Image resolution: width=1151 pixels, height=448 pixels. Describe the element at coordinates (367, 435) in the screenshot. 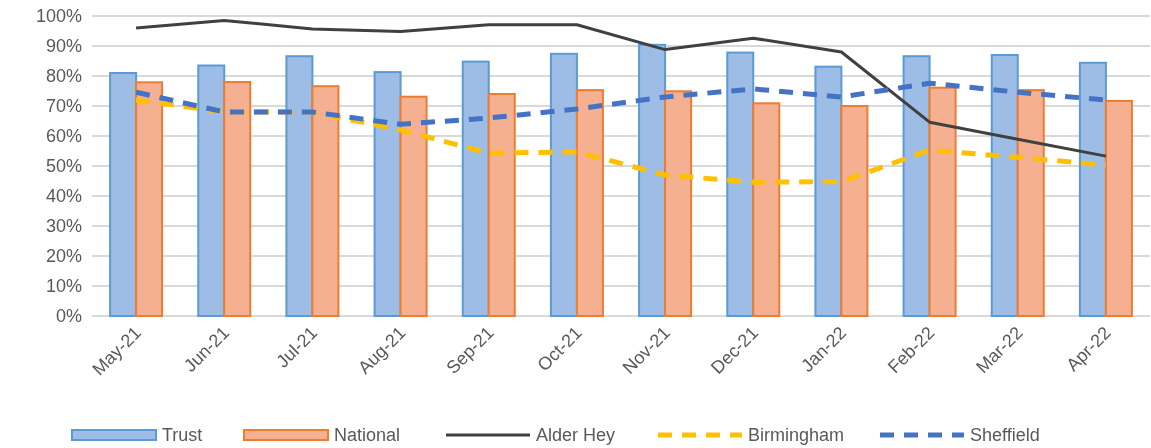

I see `legend-label: National` at that location.